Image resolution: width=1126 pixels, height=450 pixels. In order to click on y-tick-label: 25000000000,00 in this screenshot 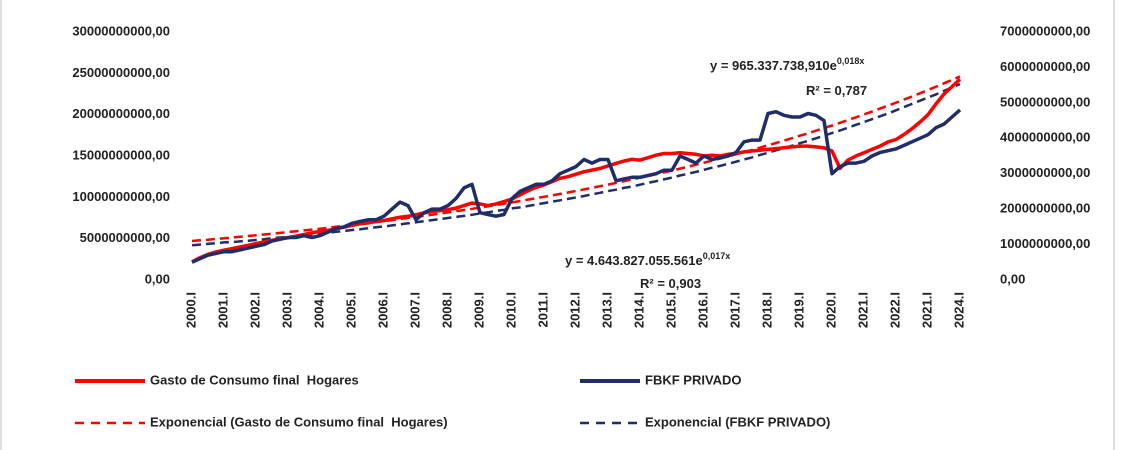, I will do `click(121, 72)`.